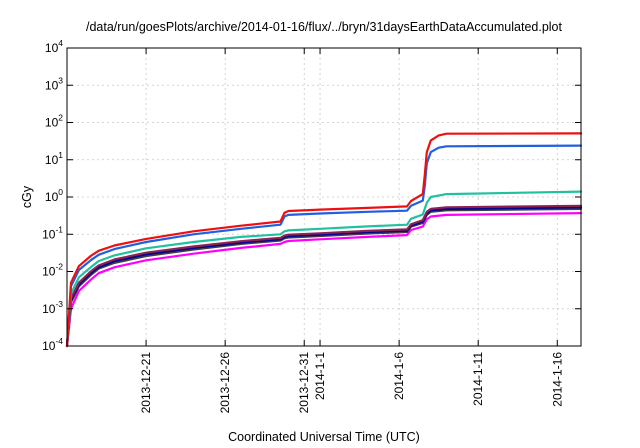 The height and width of the screenshot is (448, 640). Describe the element at coordinates (54, 46) in the screenshot. I see `y-tick-label: 10⁴` at that location.